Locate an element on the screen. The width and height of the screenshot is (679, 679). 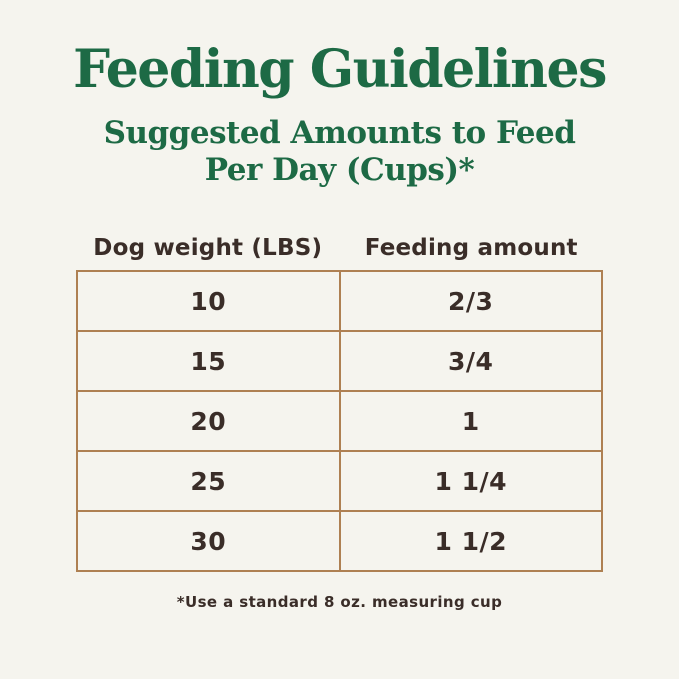
dog-weight-cell: 10 is located at coordinates (208, 301).